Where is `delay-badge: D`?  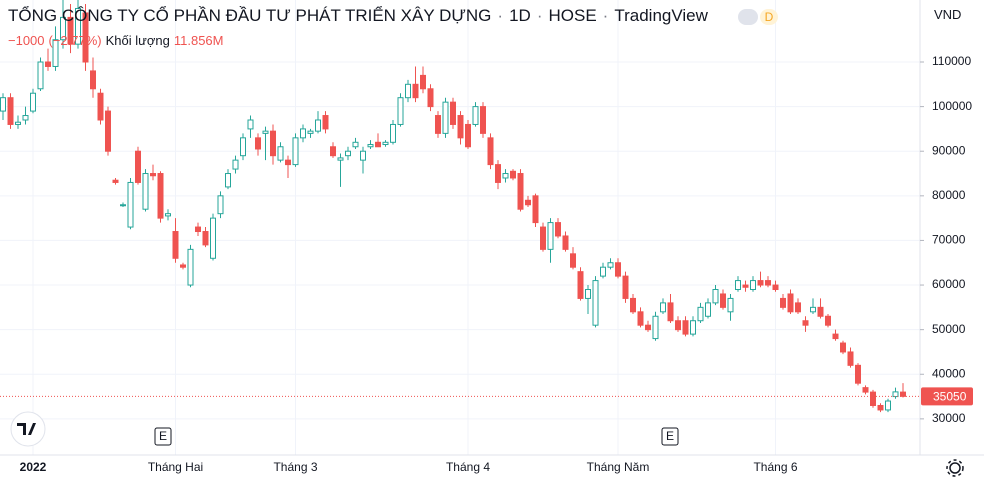 delay-badge: D is located at coordinates (769, 17).